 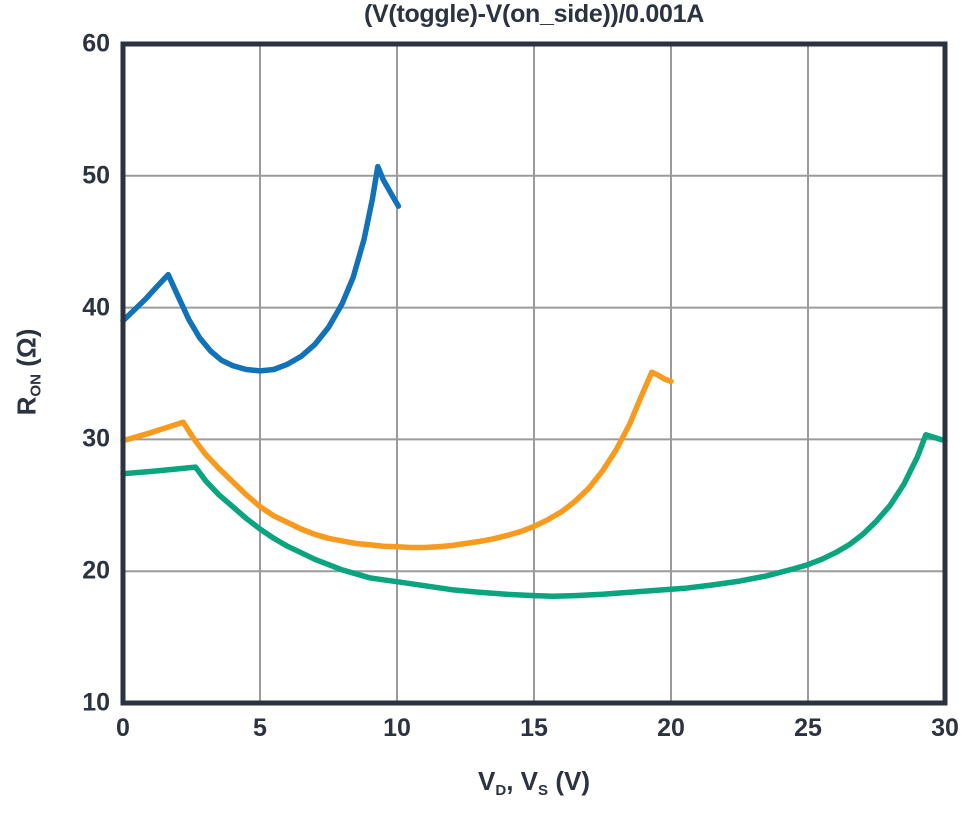 I want to click on axis-label-text: , V, so click(x=522, y=781).